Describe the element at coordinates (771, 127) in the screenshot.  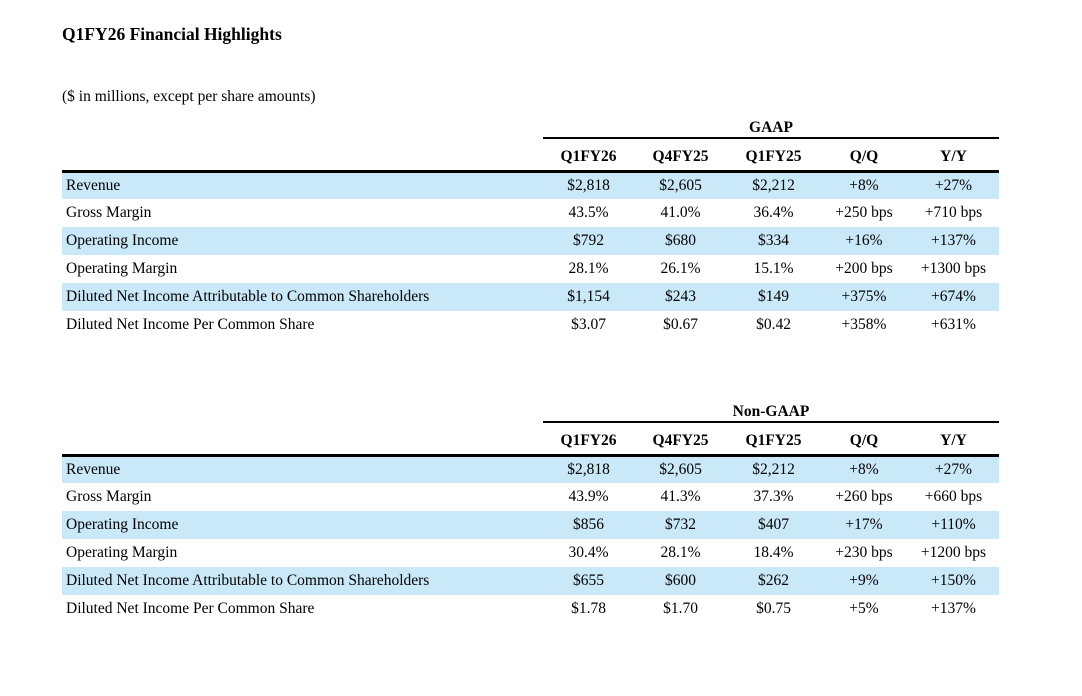
I see `gaap-group-label: GAAP` at that location.